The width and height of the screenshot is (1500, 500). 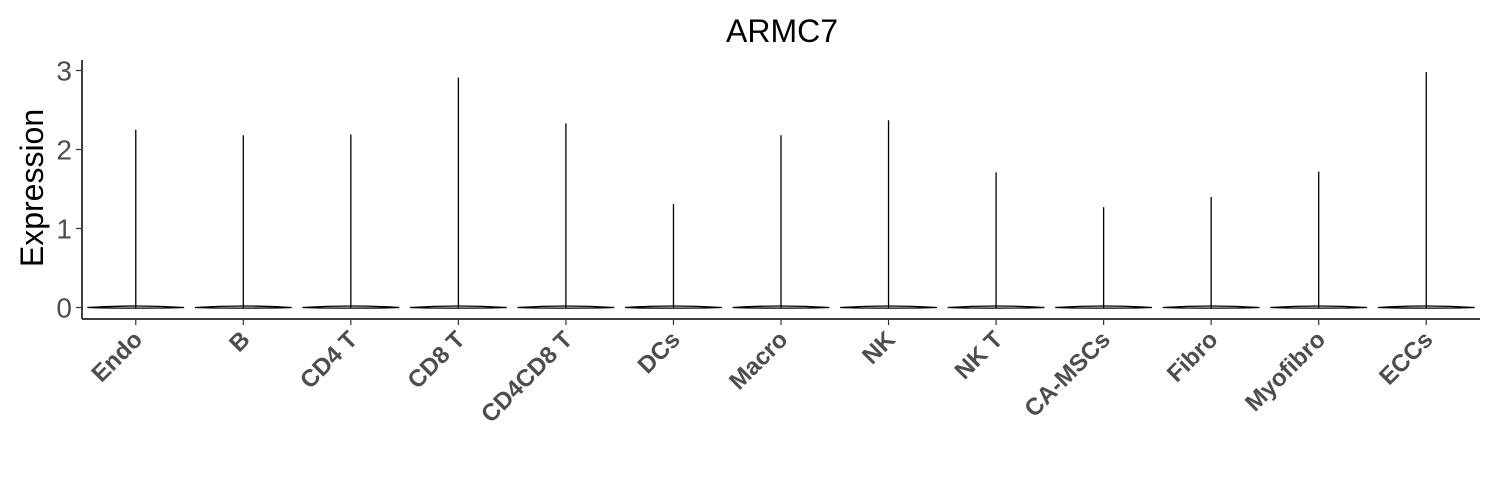 I want to click on violin-nk, so click(x=888, y=214).